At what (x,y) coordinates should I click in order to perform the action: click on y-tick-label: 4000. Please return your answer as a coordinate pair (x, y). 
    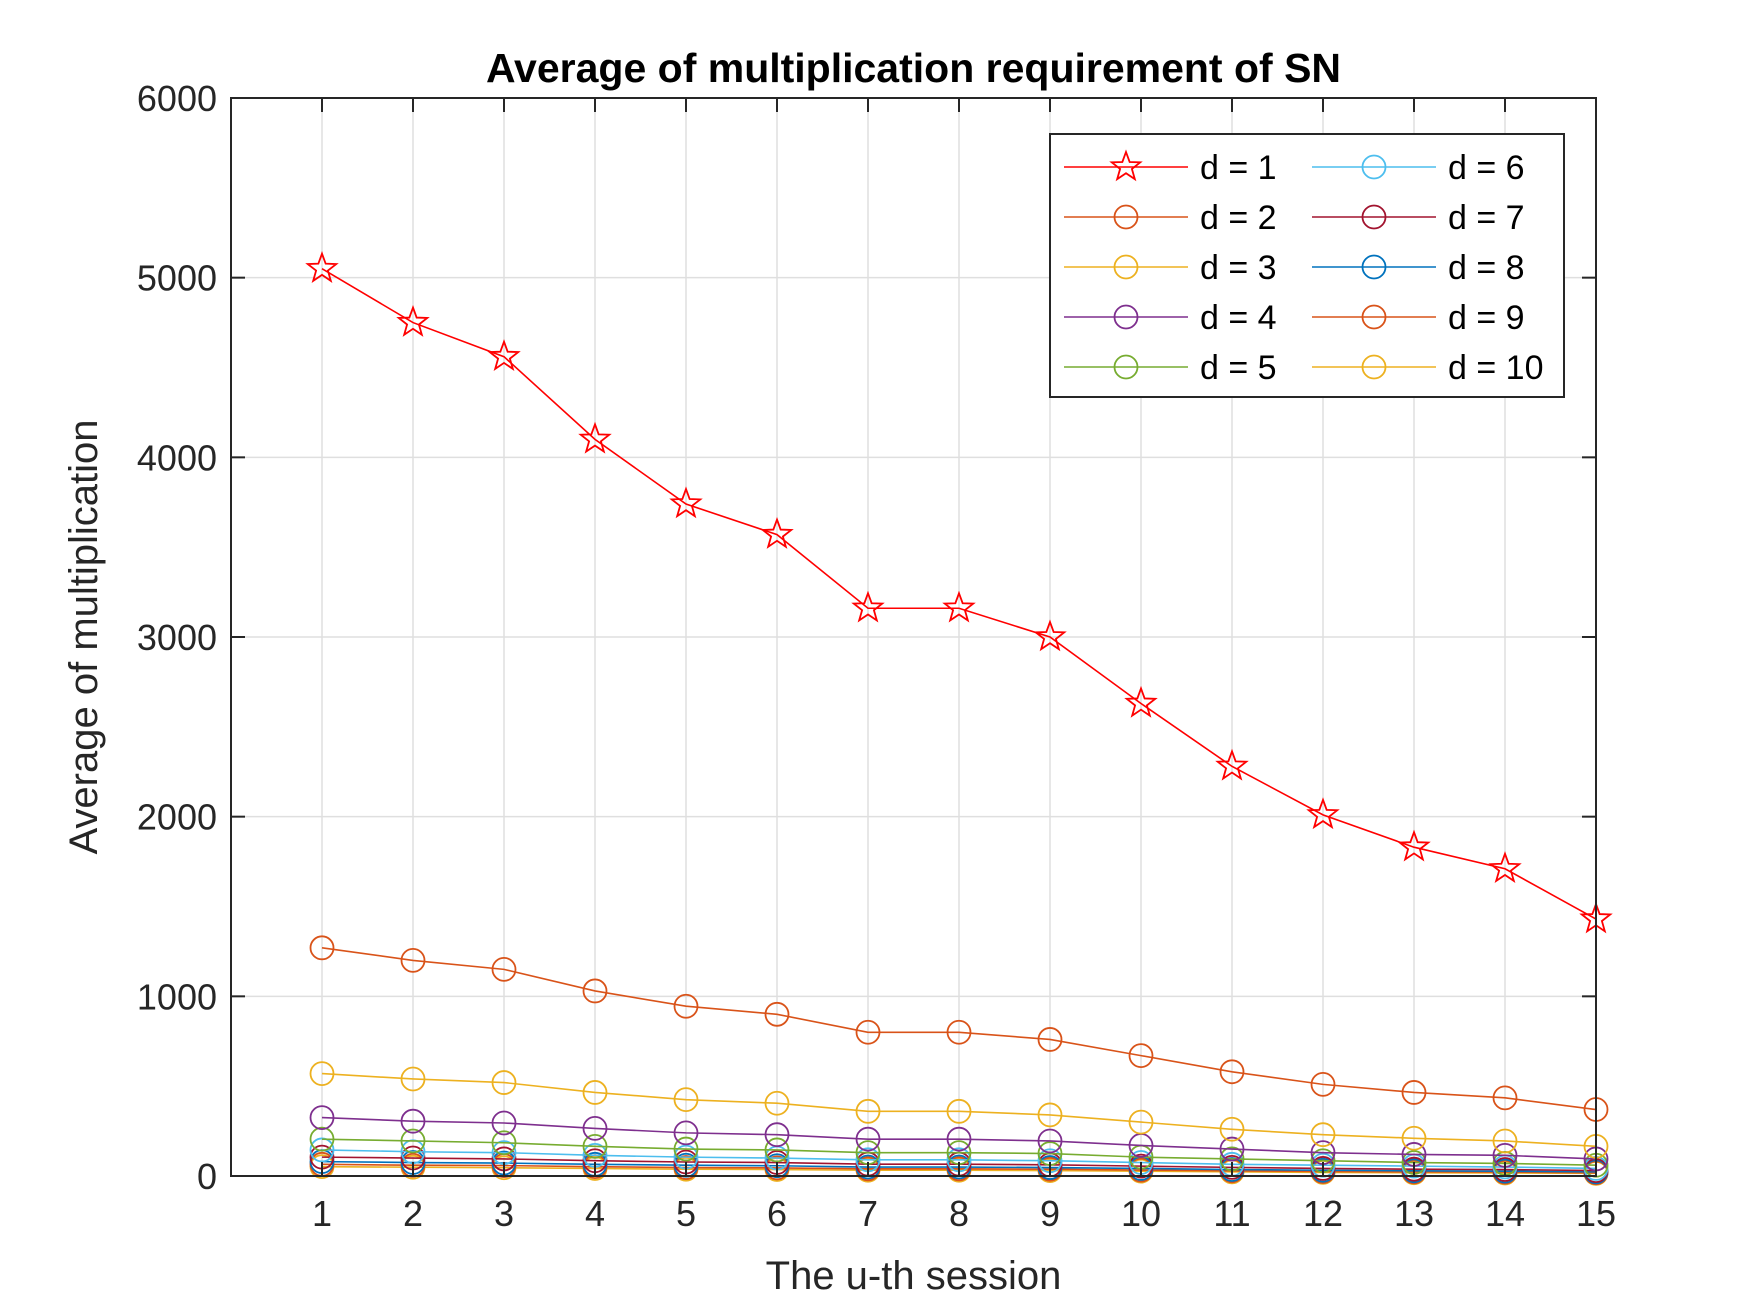
    Looking at the image, I should click on (177, 457).